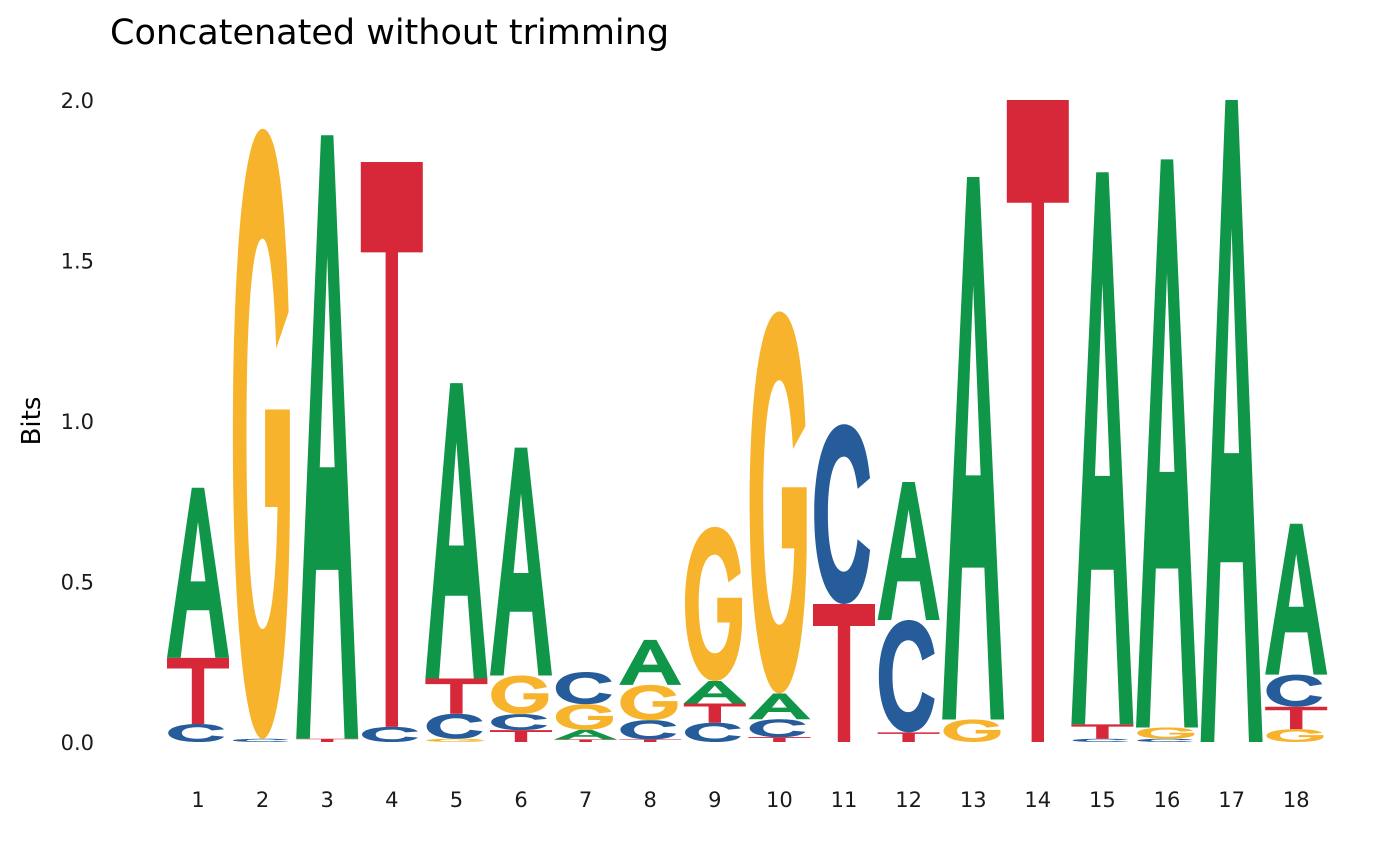  Describe the element at coordinates (1167, 800) in the screenshot. I see `x-tick-label: 16` at that location.